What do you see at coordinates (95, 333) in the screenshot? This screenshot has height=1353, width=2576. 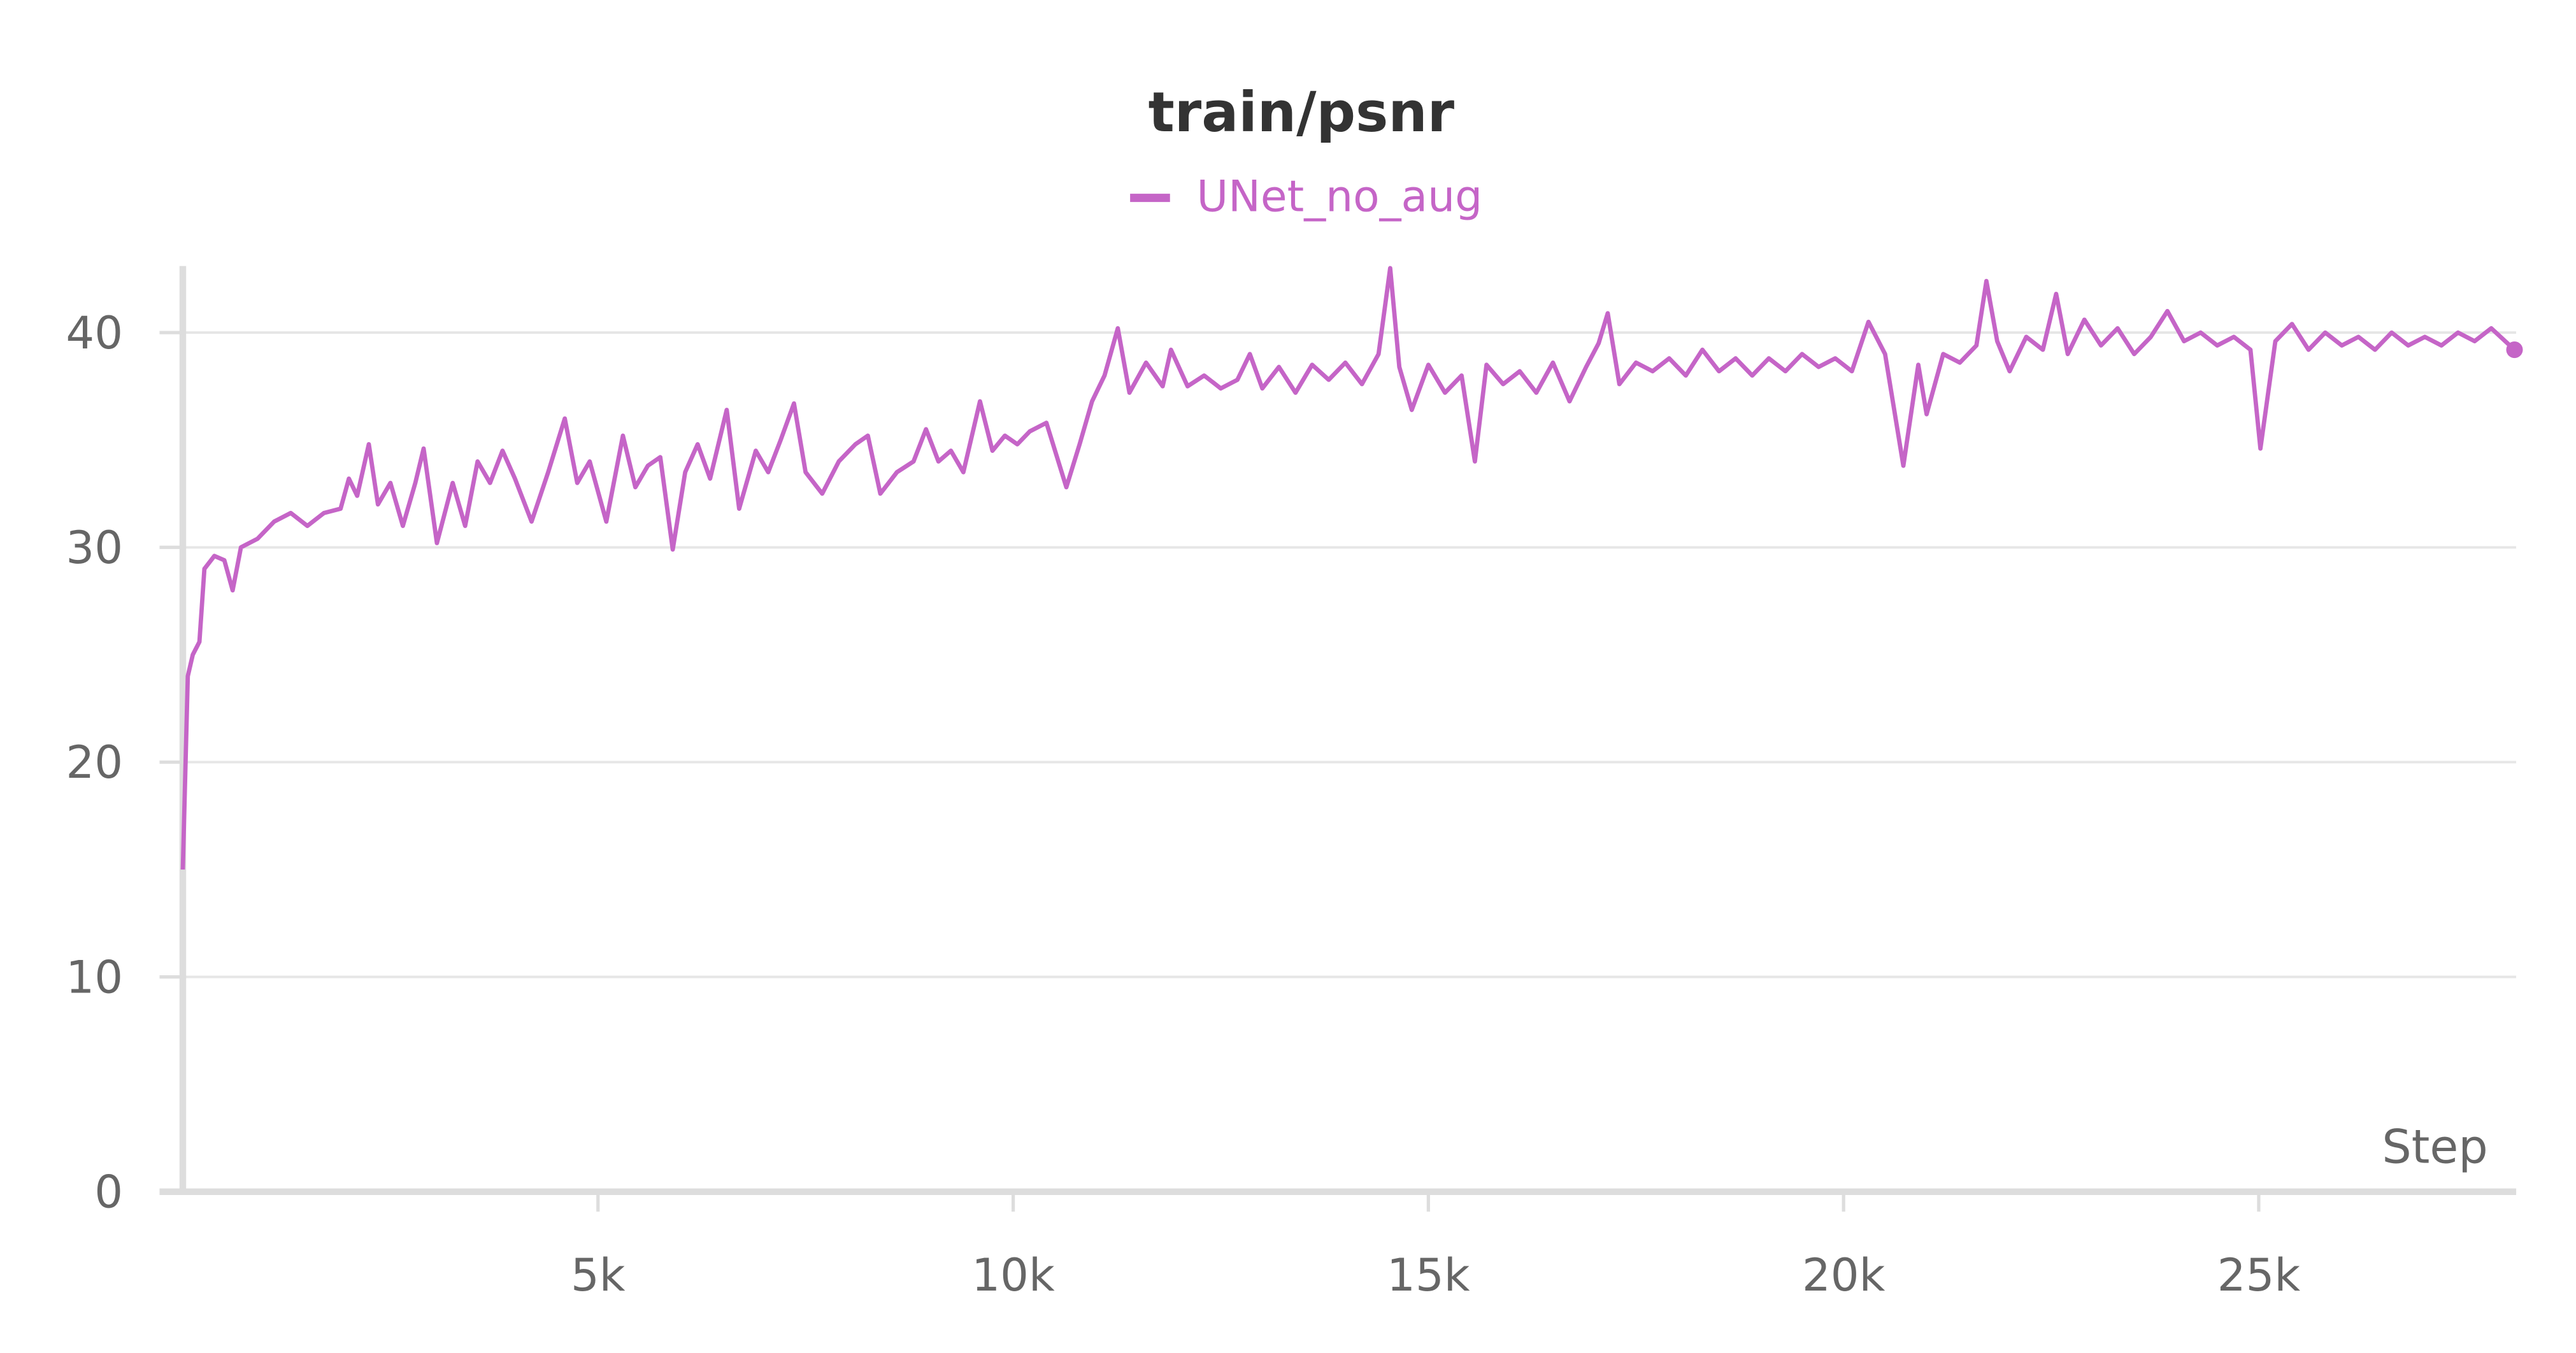 I see `y-tick-label: 40` at bounding box center [95, 333].